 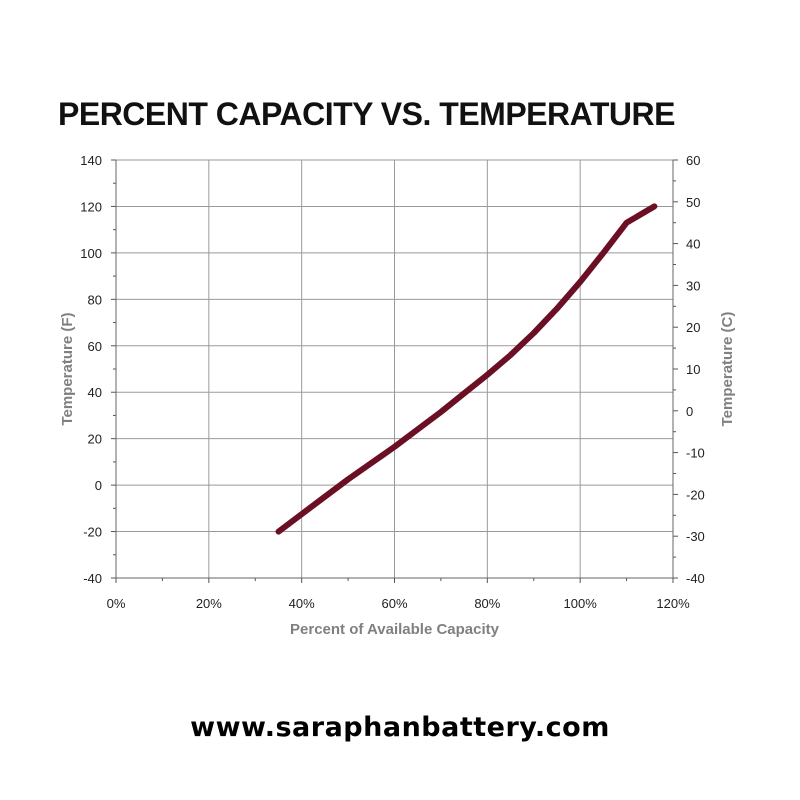 What do you see at coordinates (92, 578) in the screenshot?
I see `y-tick-label-left: -40` at bounding box center [92, 578].